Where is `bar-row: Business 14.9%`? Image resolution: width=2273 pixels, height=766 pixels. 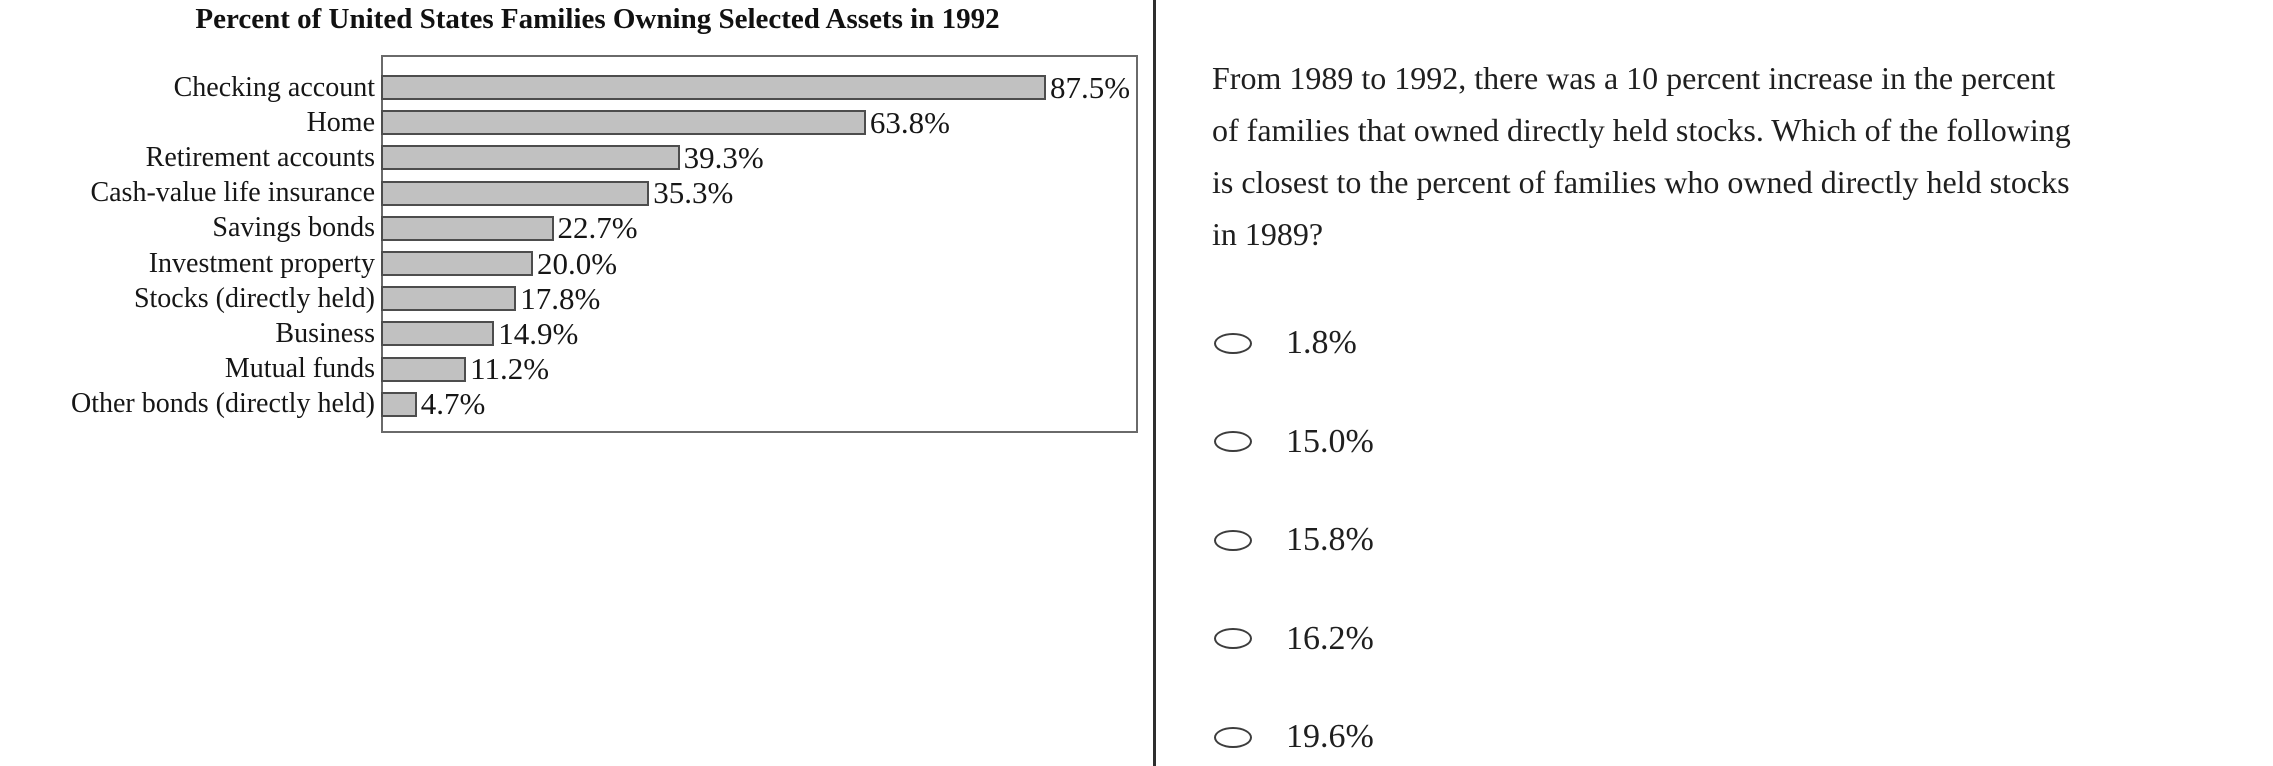
bar-row: Business 14.9% is located at coordinates (299, 333).